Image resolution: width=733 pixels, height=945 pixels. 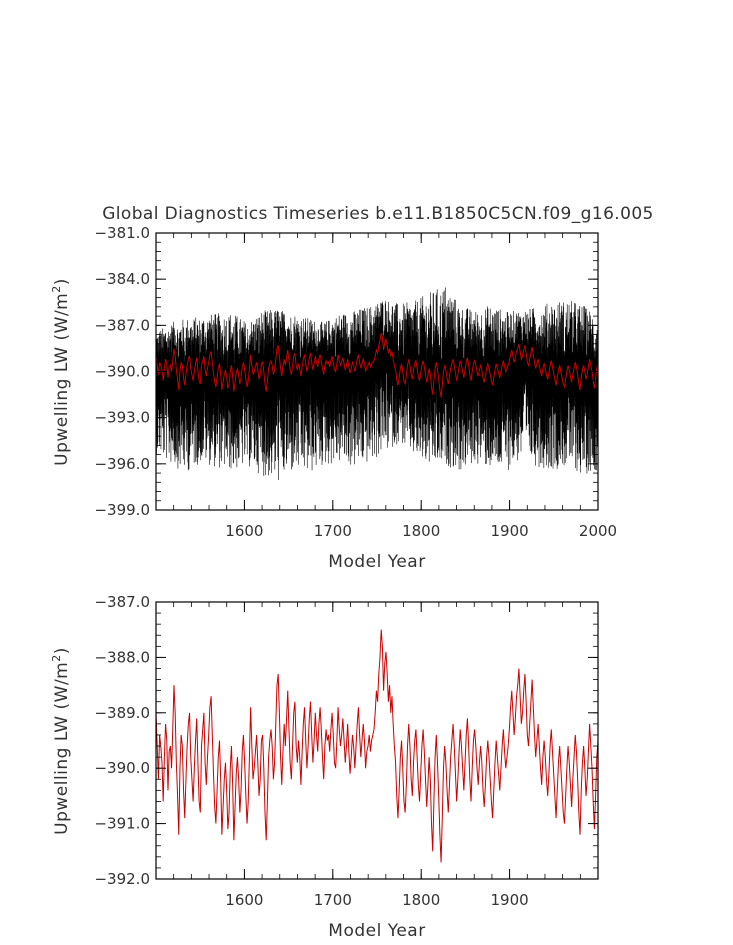 I want to click on y-tick-label: −384.0, so click(x=122, y=279).